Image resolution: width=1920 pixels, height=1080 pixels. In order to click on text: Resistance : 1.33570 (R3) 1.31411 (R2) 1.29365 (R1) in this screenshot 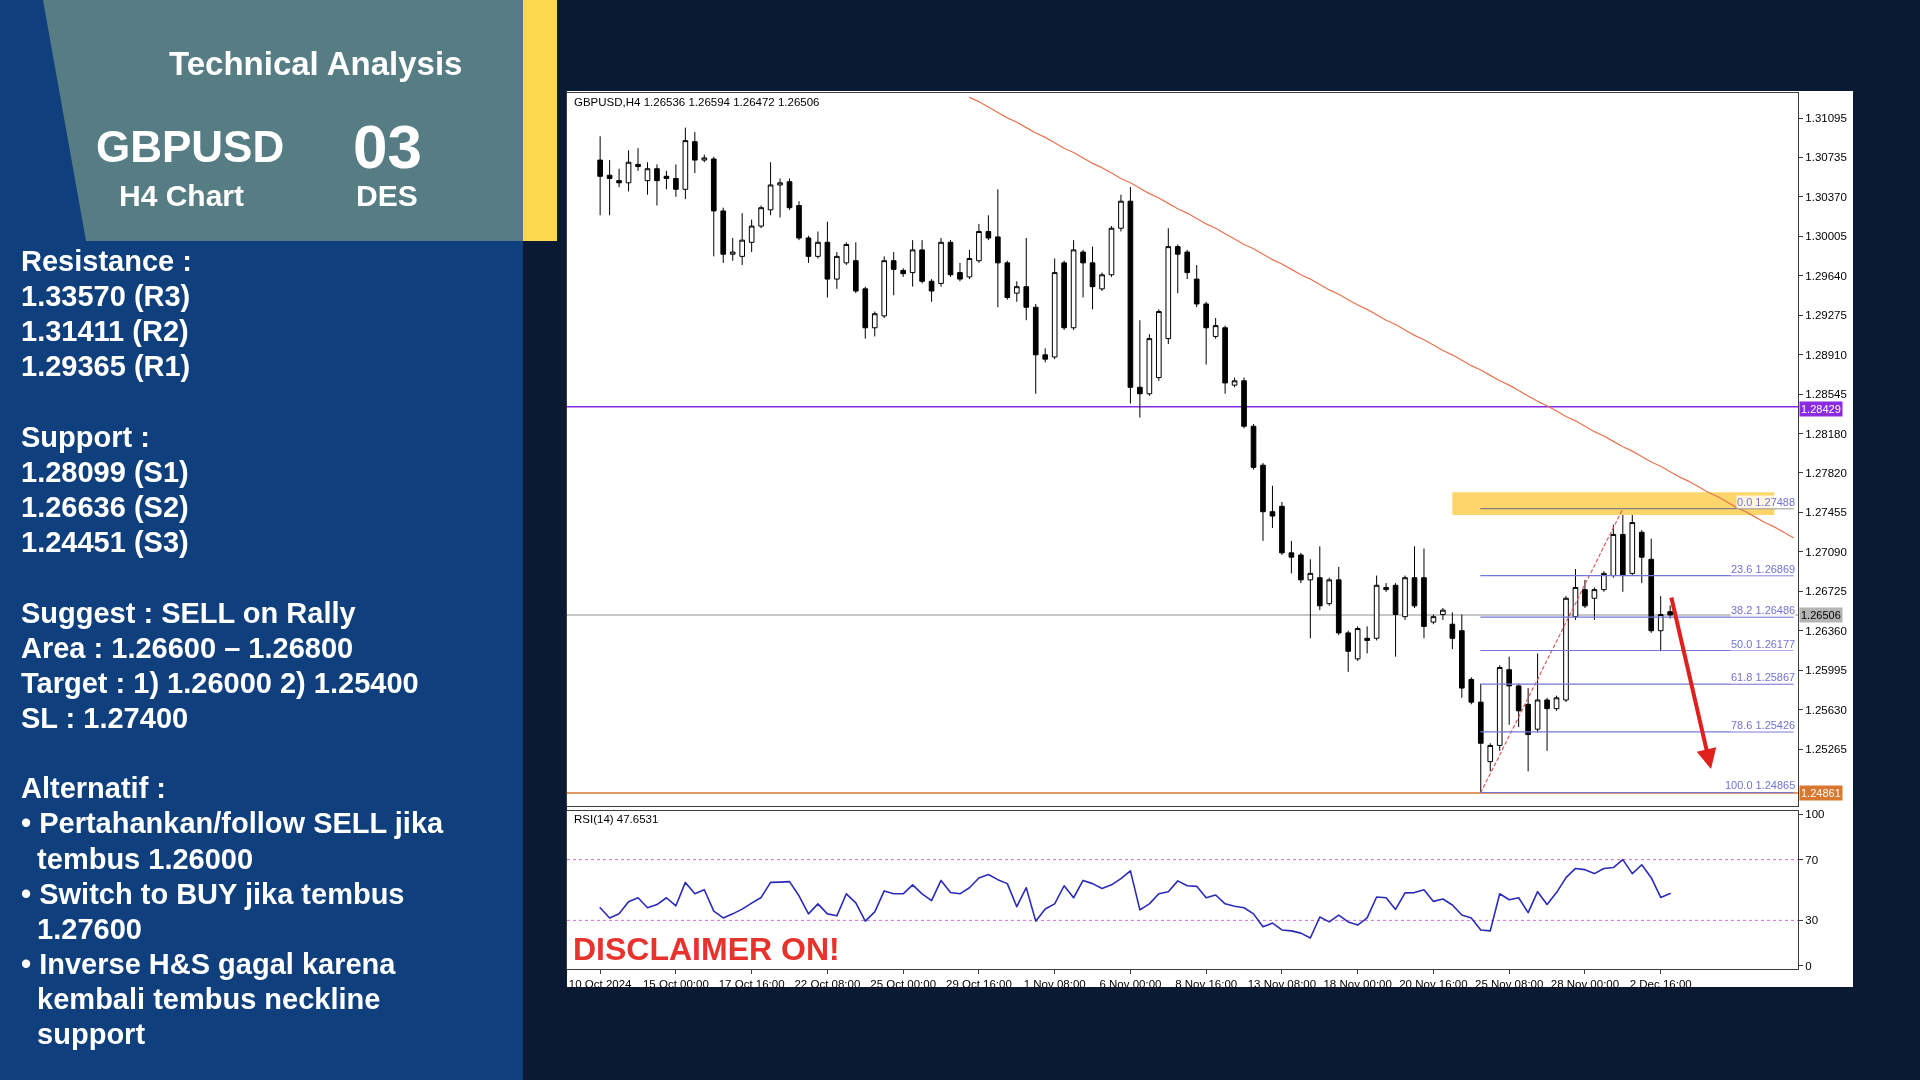, I will do `click(106, 313)`.